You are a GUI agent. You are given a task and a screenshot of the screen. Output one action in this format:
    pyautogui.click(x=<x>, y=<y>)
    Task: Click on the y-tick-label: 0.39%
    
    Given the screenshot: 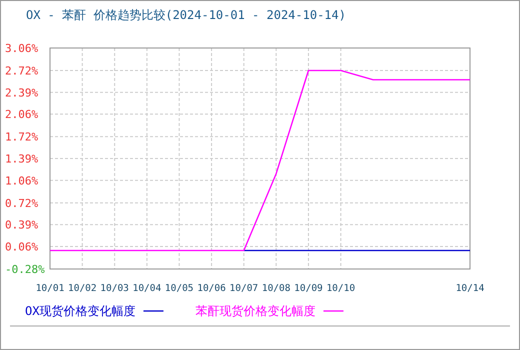 What is the action you would take?
    pyautogui.click(x=21, y=225)
    